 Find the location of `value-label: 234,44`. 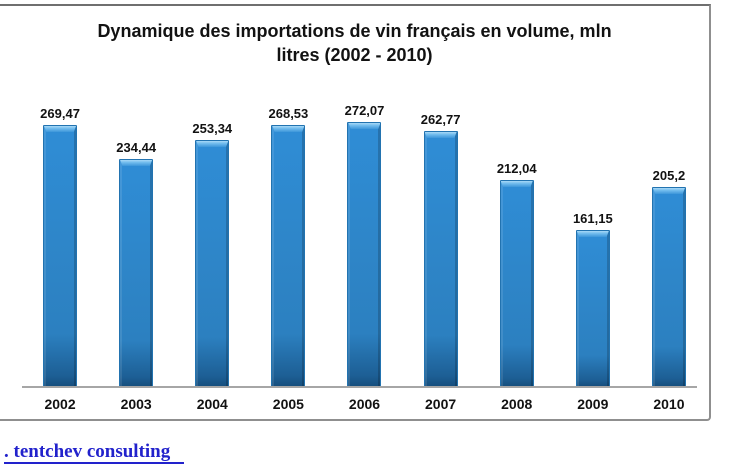

value-label: 234,44 is located at coordinates (136, 147).